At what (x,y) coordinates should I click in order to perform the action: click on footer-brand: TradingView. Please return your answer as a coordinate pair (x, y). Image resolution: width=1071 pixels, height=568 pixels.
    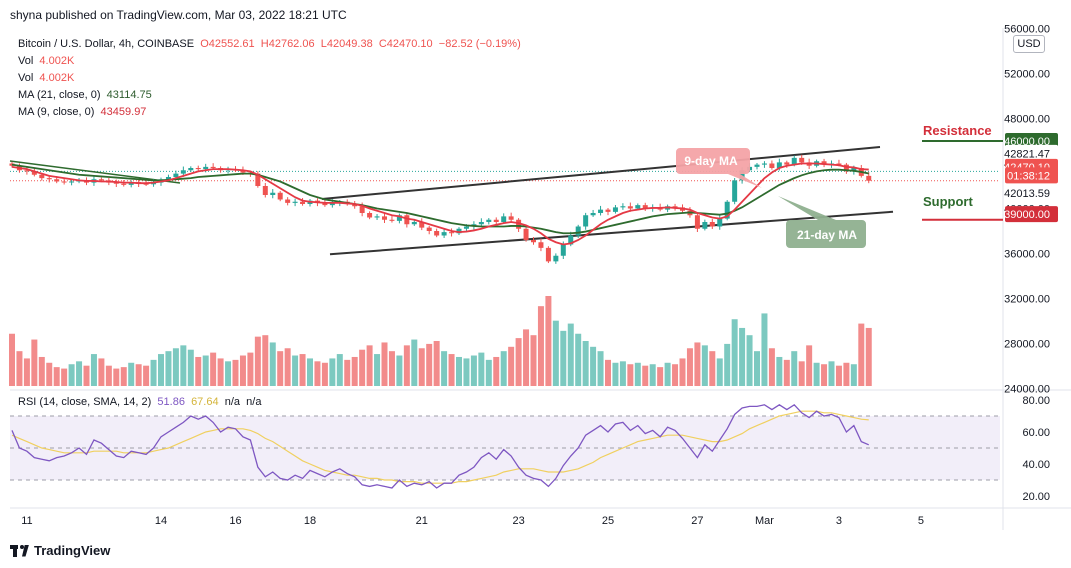
    Looking at the image, I should click on (60, 550).